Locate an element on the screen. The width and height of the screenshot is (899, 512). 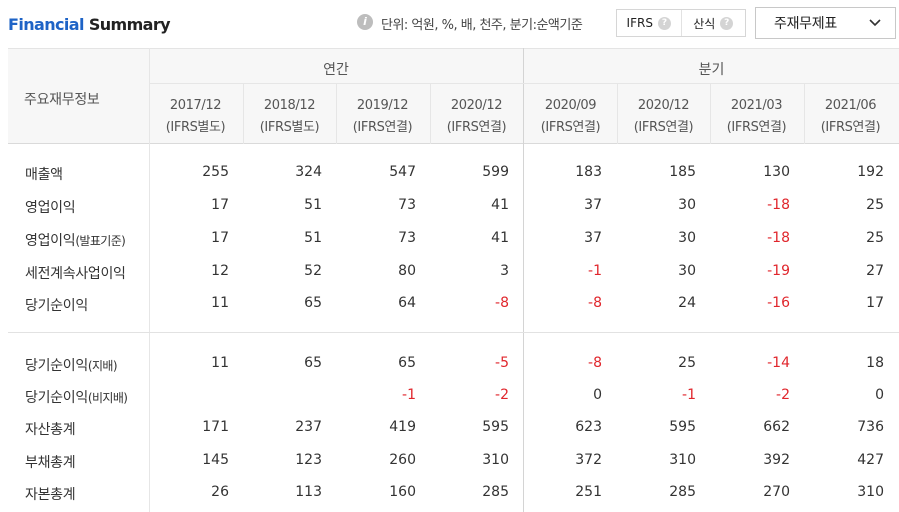
row-label-sub: (지배) is located at coordinates (102, 366).